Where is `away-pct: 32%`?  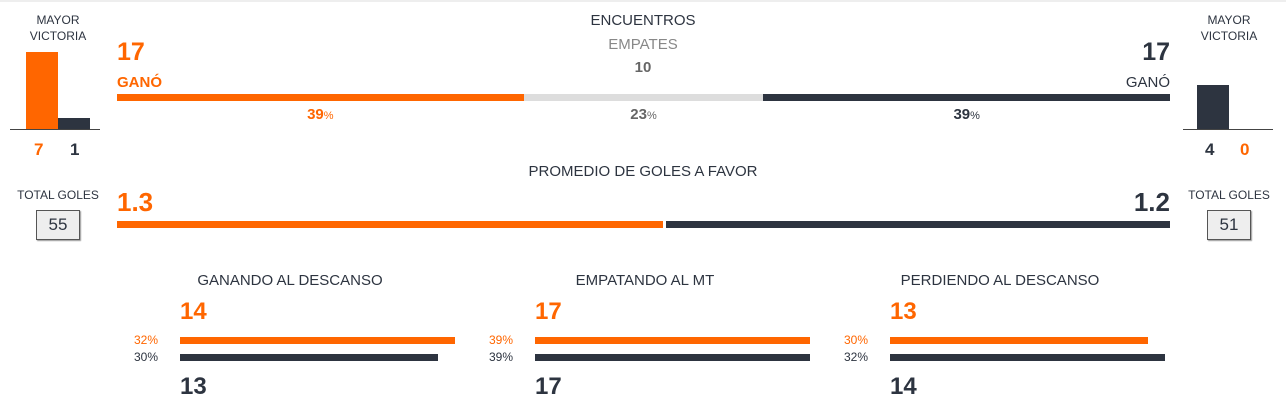
away-pct: 32% is located at coordinates (856, 357).